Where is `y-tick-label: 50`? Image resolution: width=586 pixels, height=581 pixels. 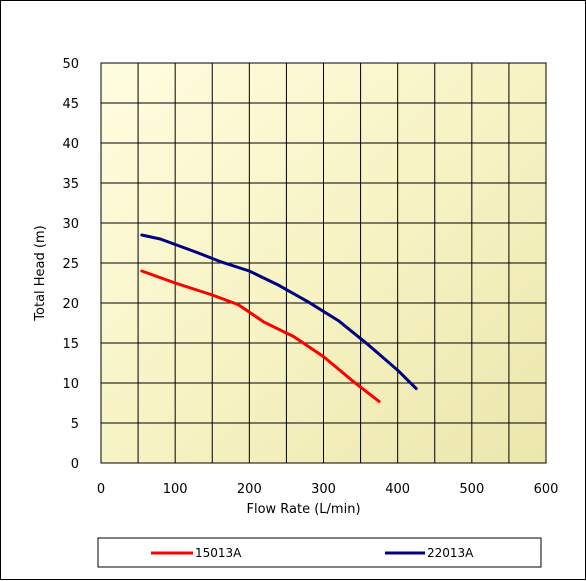 y-tick-label: 50 is located at coordinates (70, 64).